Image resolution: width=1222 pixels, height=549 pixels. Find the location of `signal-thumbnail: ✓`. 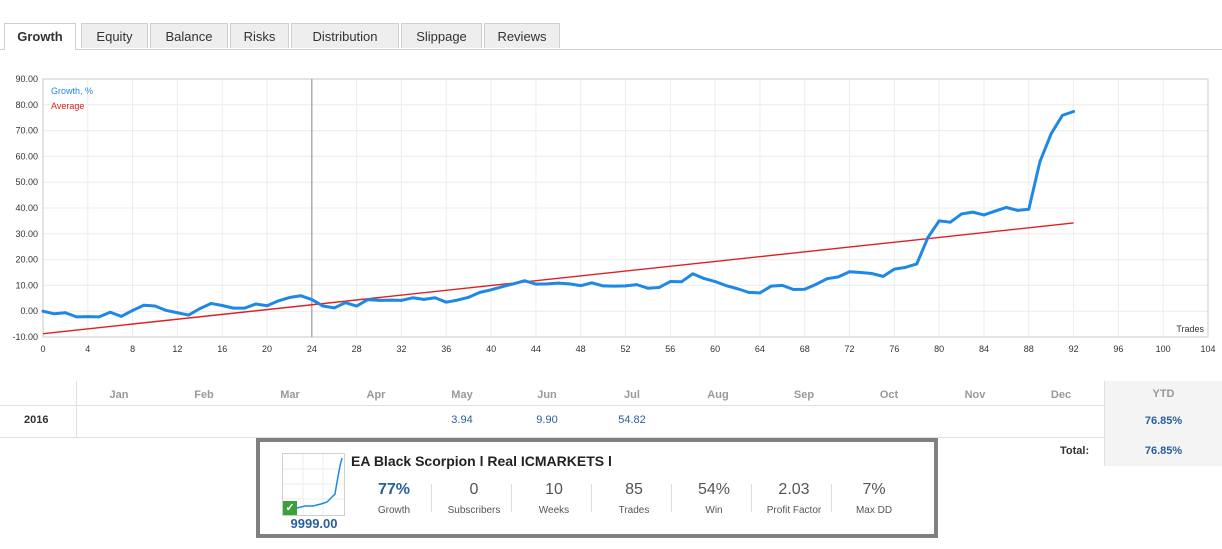

signal-thumbnail: ✓ is located at coordinates (313, 484).